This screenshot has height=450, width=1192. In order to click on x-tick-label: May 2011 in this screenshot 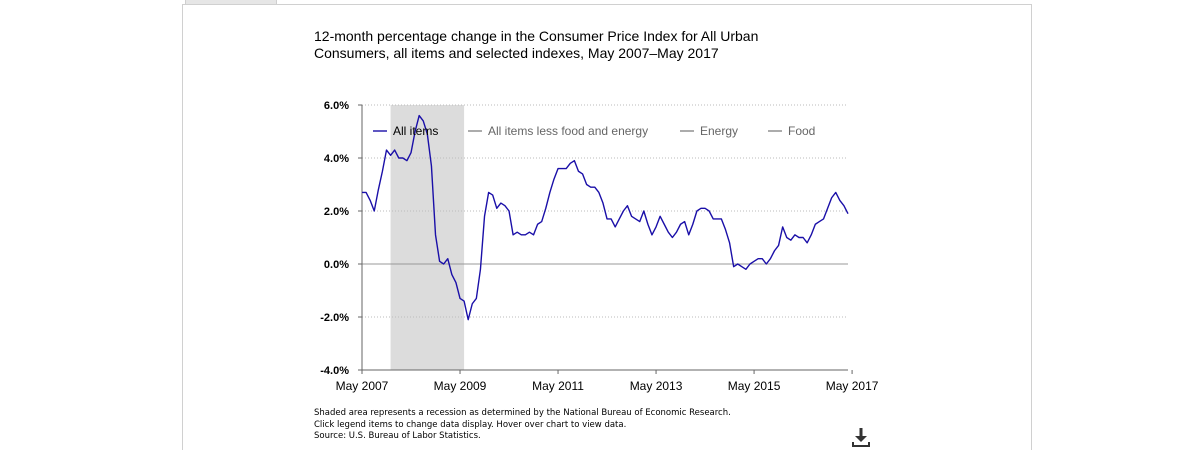, I will do `click(558, 386)`.